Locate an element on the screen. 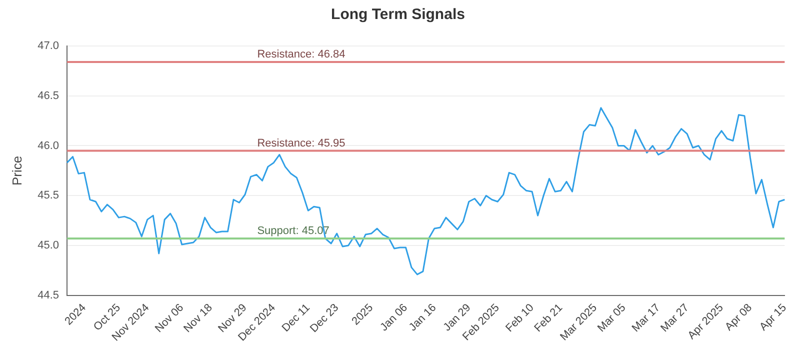  chart-title: Long Term Signals is located at coordinates (398, 15).